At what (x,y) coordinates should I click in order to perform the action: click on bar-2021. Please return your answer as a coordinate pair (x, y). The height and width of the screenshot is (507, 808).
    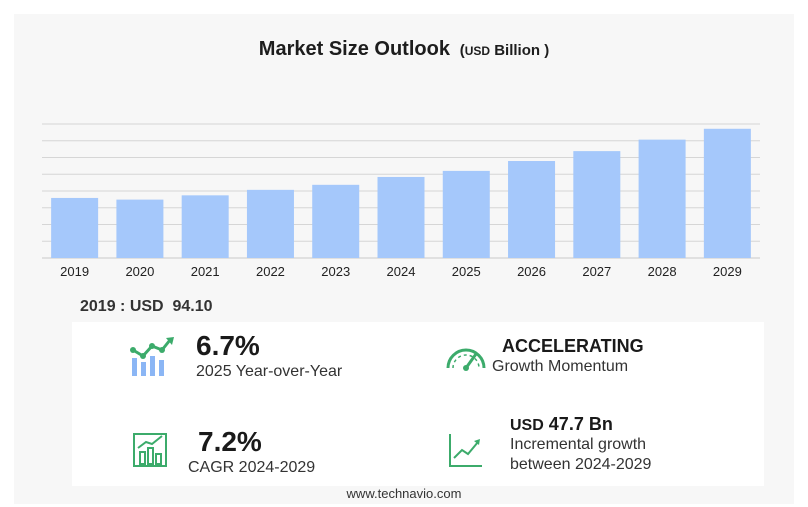
    Looking at the image, I should click on (205, 226).